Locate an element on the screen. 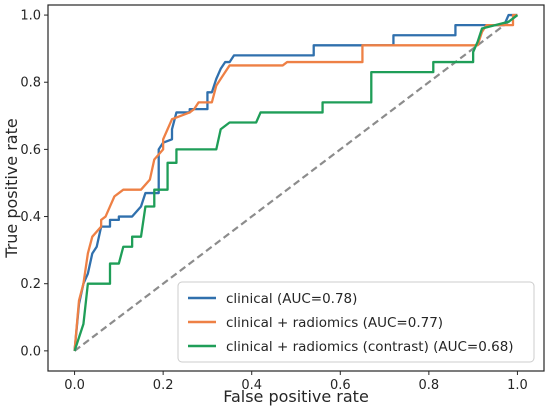 This screenshot has width=550, height=411. legend-box is located at coordinates (356, 322).